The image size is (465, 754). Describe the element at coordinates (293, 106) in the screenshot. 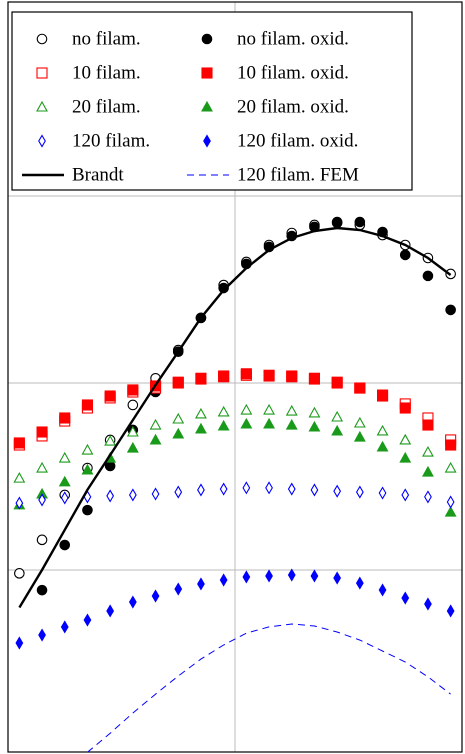

I see `legend-label: 20 filam. oxid.` at that location.